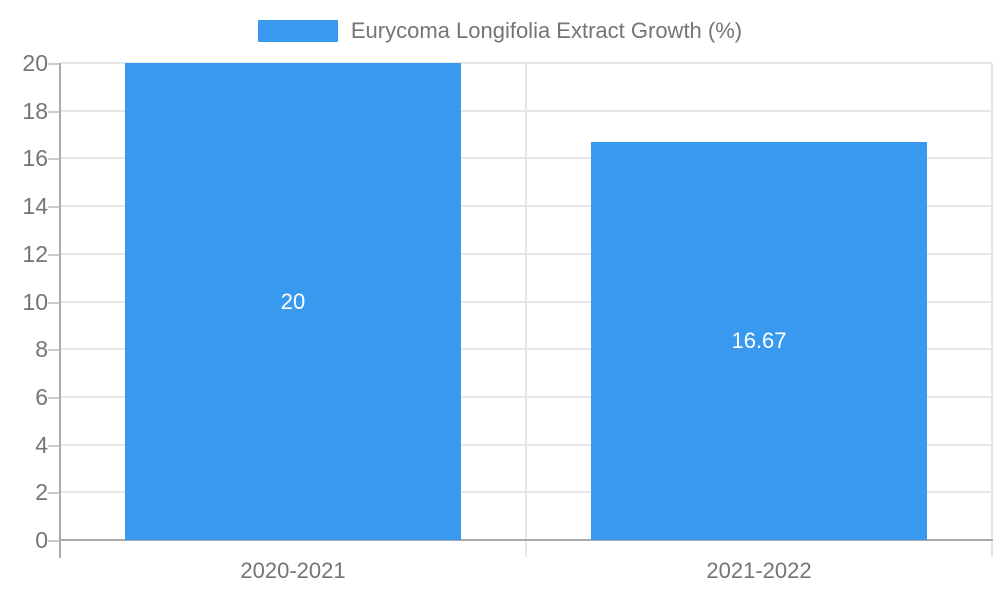  I want to click on bar-value-label: 20, so click(293, 301).